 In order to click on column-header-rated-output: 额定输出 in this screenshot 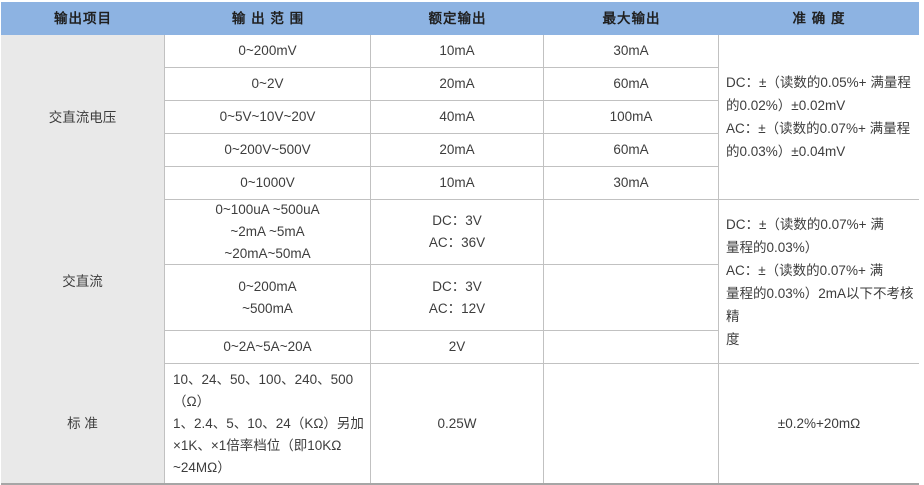, I will do `click(457, 18)`.